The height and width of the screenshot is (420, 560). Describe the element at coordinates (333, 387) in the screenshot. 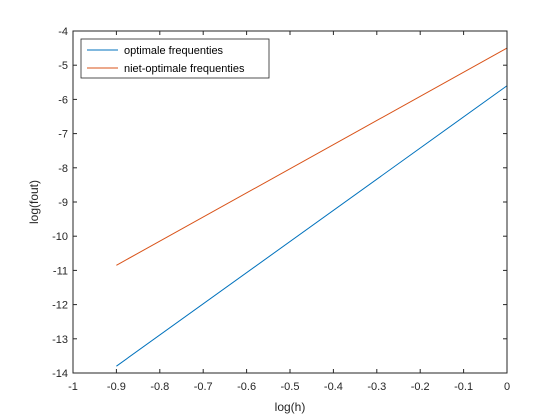

I see `x-tick-label: -0.4` at that location.